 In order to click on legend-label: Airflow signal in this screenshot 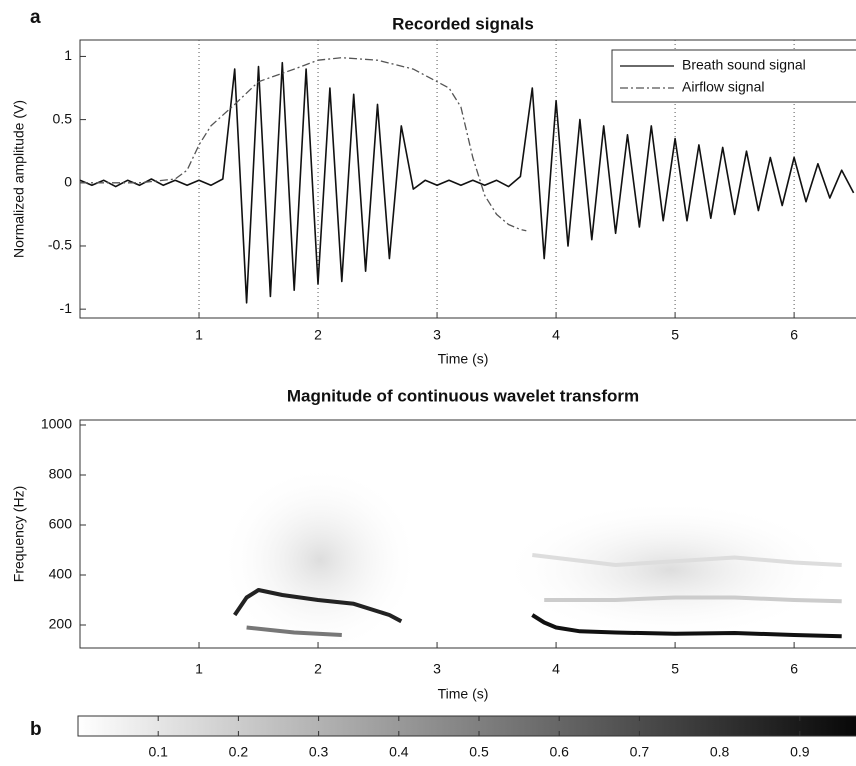, I will do `click(723, 87)`.